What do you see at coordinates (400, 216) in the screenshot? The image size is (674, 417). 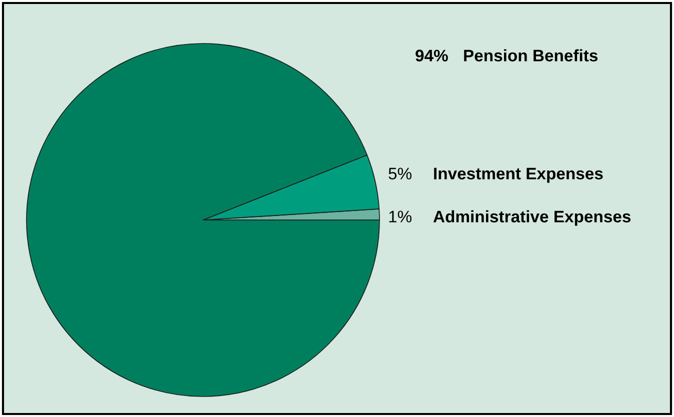 I see `data-label: 1%` at bounding box center [400, 216].